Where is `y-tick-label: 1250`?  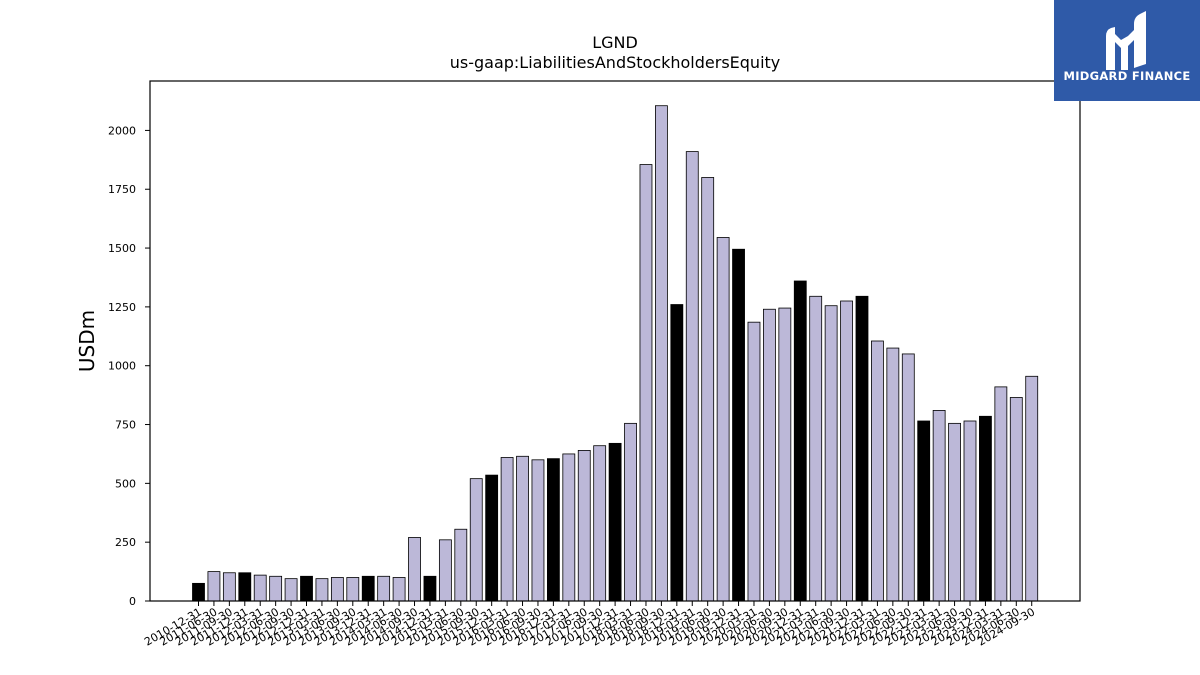 y-tick-label: 1250 is located at coordinates (122, 307).